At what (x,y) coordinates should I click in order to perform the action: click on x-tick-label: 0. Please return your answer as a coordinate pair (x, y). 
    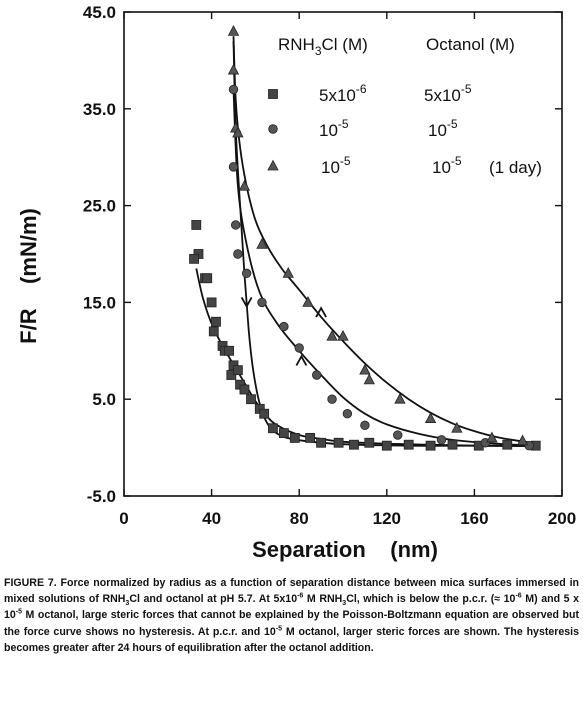
    Looking at the image, I should click on (123, 518).